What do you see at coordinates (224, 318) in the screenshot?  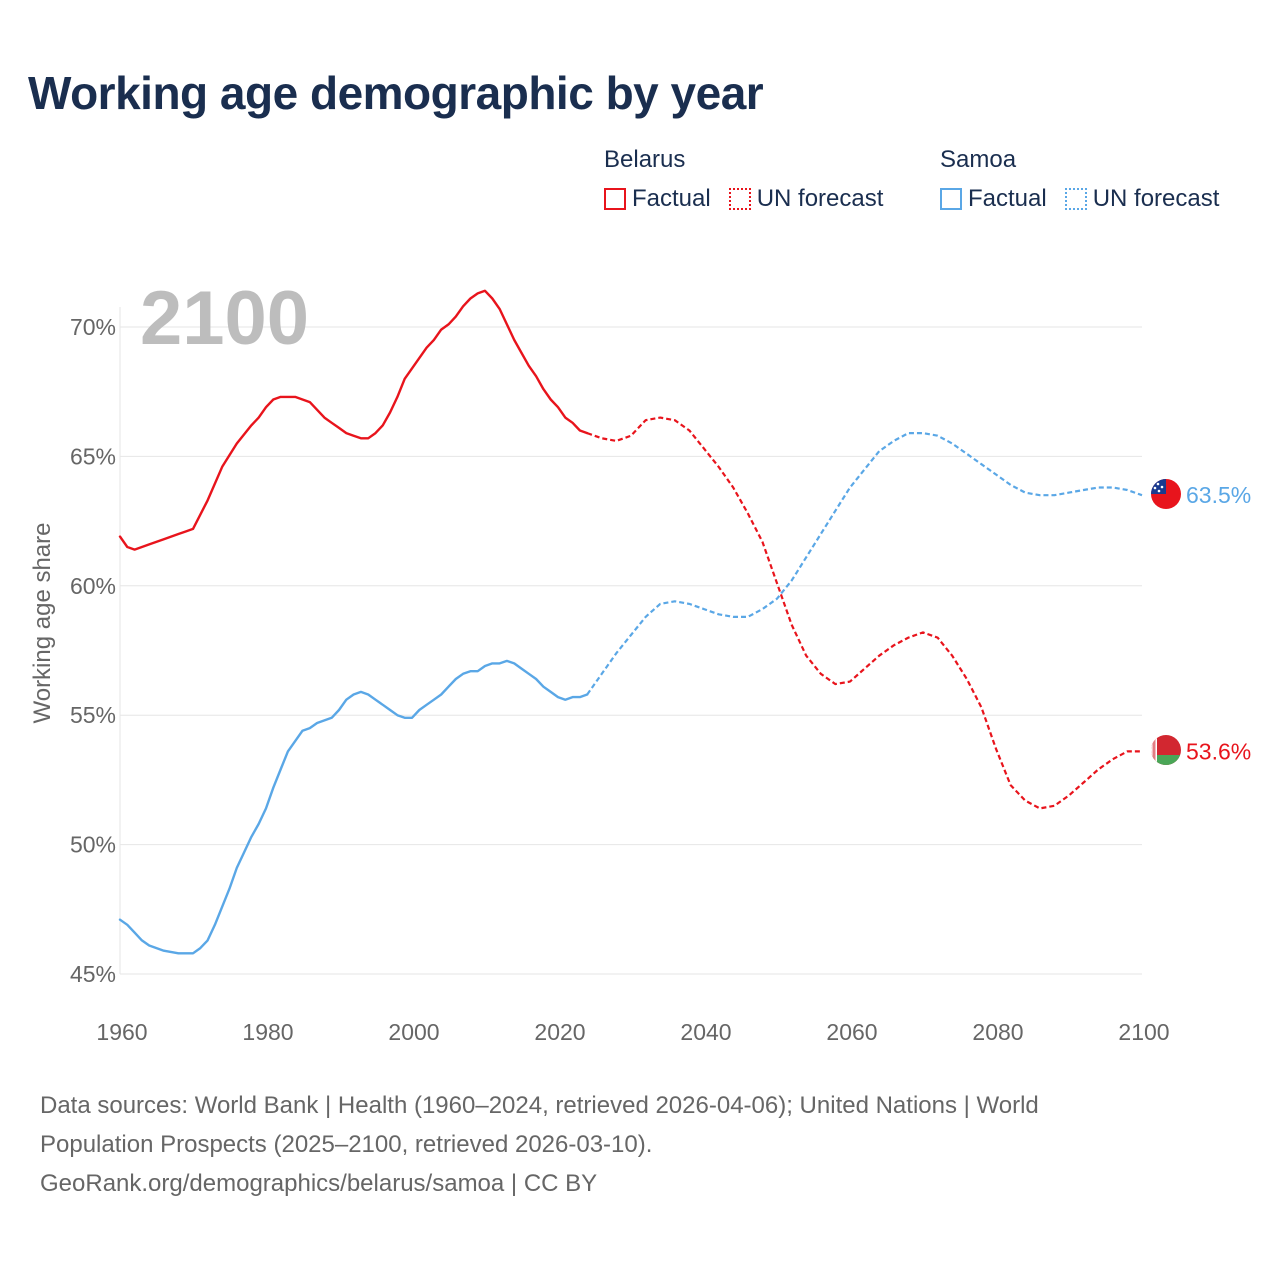 I see `year-watermark: 2100` at bounding box center [224, 318].